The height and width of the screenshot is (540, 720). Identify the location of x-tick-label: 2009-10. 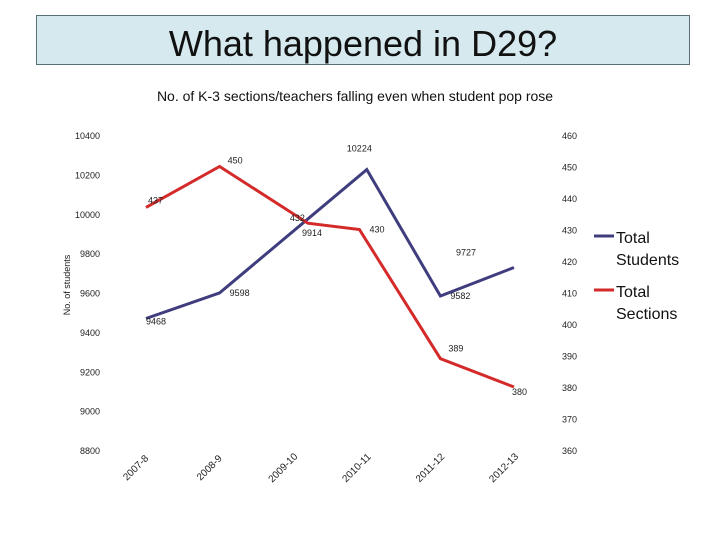
(284, 468).